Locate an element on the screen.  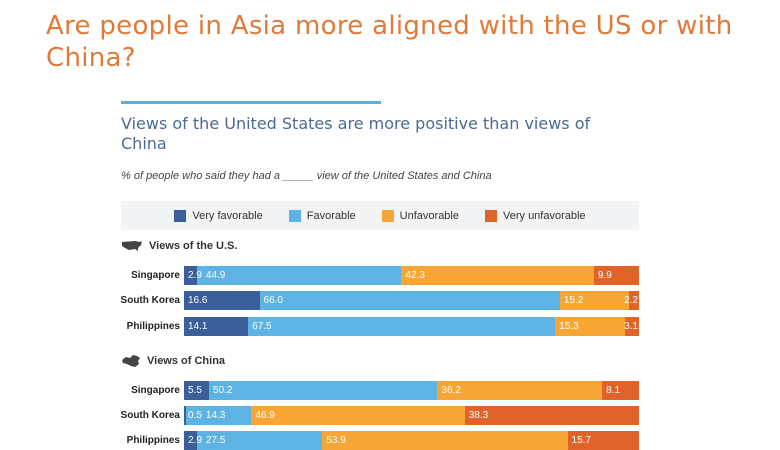
data-label: 14.3 is located at coordinates (215, 415).